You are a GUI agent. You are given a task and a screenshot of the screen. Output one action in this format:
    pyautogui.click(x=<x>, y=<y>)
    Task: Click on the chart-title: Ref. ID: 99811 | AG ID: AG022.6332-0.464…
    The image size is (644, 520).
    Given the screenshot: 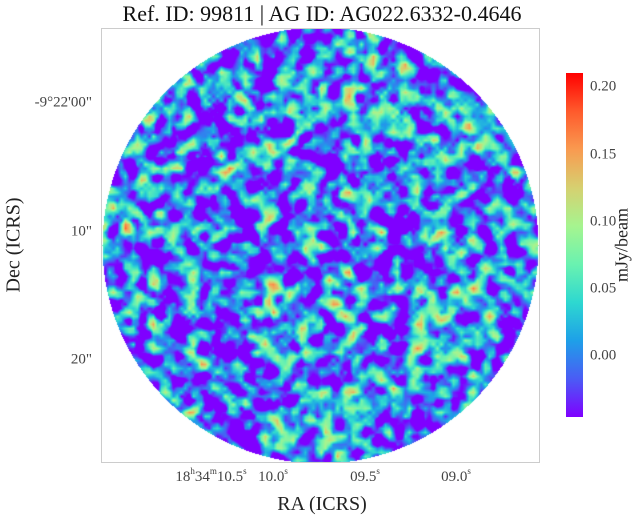 What is the action you would take?
    pyautogui.click(x=322, y=13)
    